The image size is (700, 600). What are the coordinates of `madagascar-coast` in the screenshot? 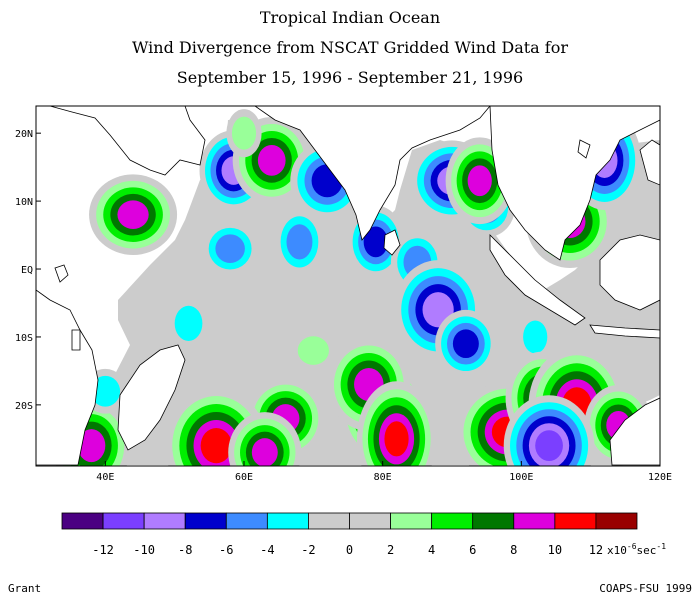 It's located at (151, 397).